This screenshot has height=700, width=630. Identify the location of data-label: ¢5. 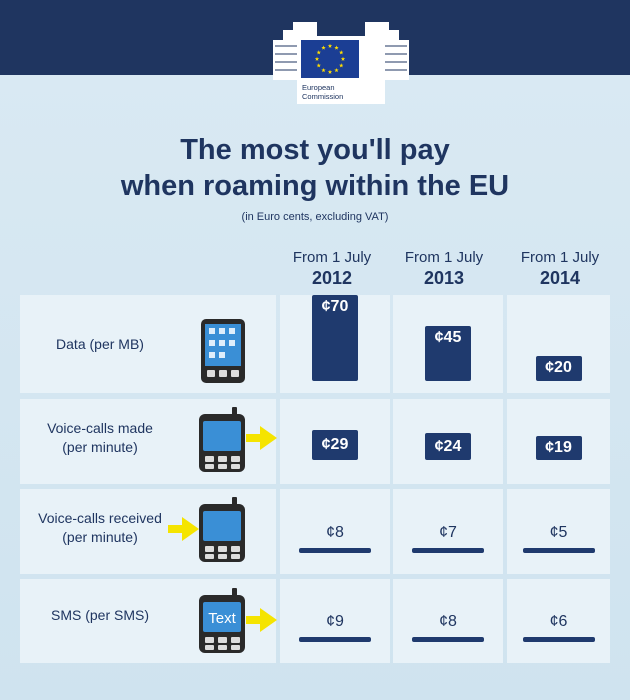
(558, 532).